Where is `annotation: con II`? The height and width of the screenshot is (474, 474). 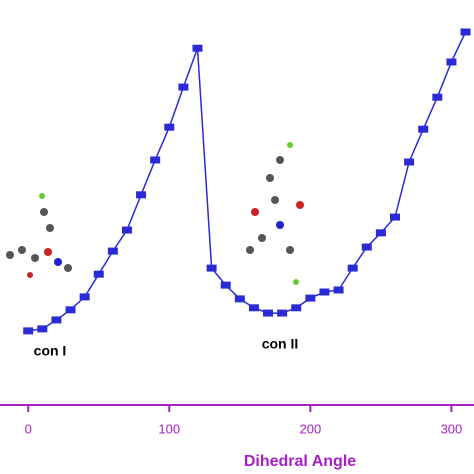
annotation: con II is located at coordinates (280, 344).